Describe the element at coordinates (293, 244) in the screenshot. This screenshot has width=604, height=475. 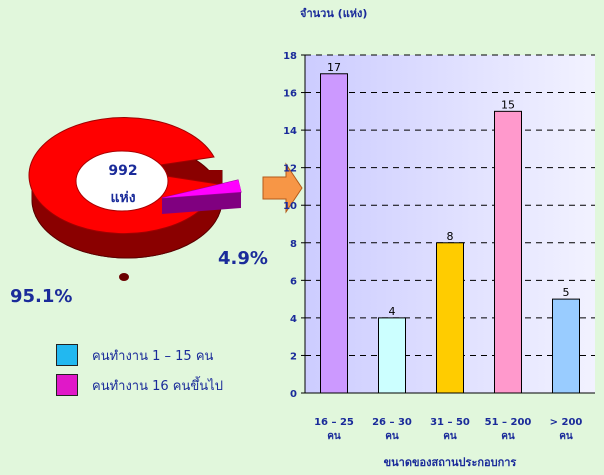
I see `y-tick-label: 8` at that location.